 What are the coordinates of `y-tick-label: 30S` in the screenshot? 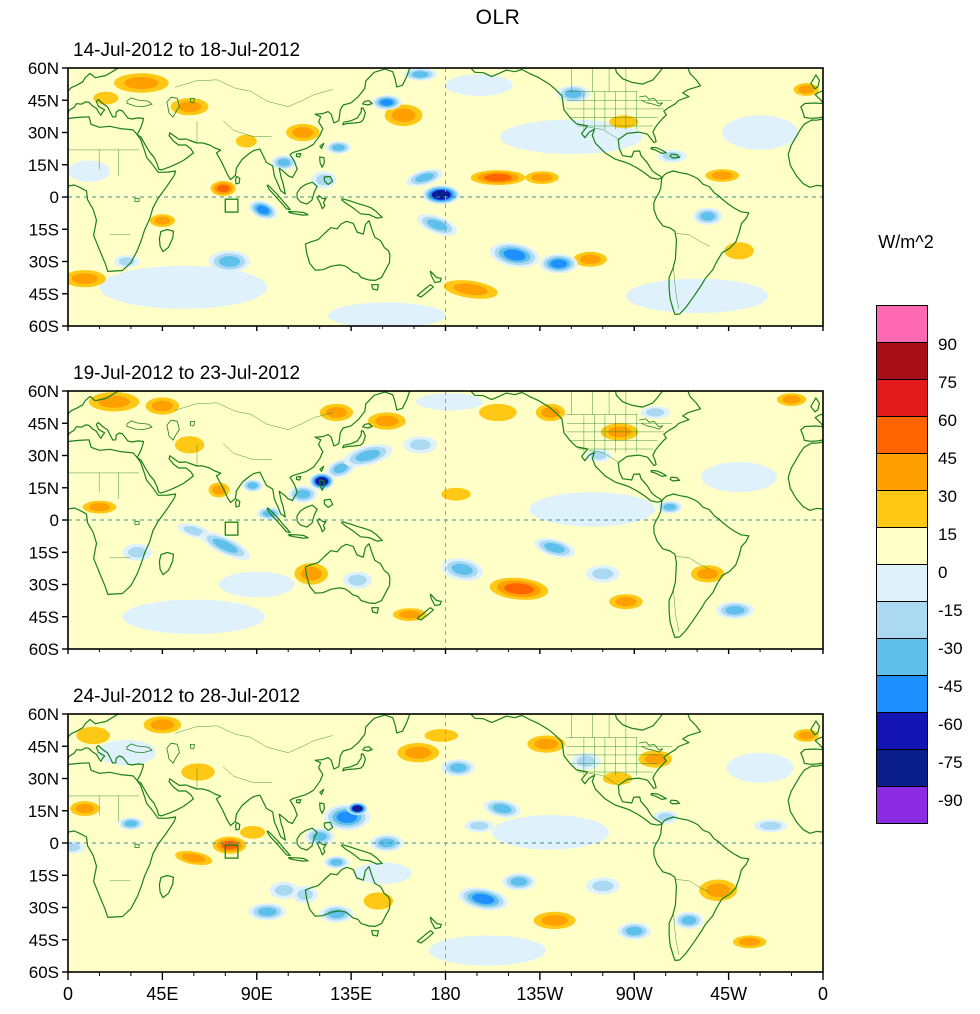 It's located at (44, 908).